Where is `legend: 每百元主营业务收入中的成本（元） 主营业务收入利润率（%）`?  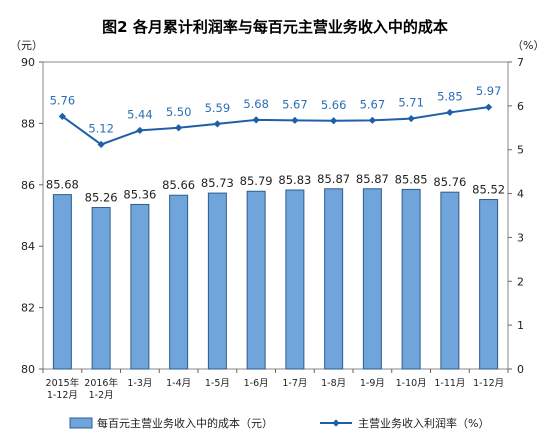
legend: 每百元主营业务收入中的成本（元） 主营业务收入利润率（%） is located at coordinates (279, 423).